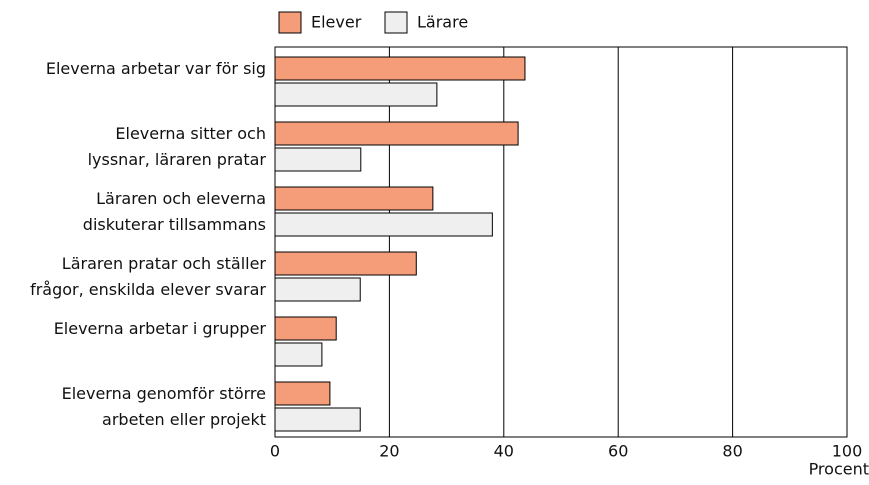 The width and height of the screenshot is (869, 485). Describe the element at coordinates (732, 451) in the screenshot. I see `x-tick-label: 80` at that location.